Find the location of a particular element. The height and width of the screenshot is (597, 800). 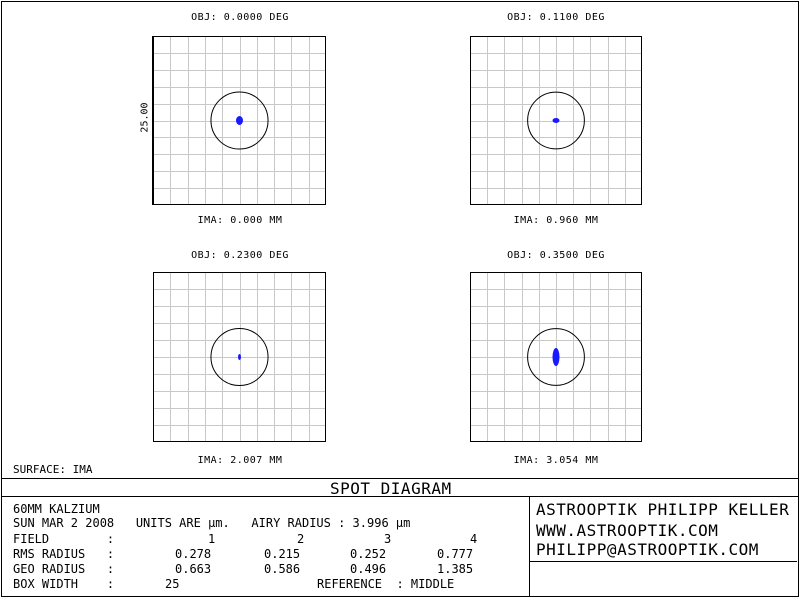

plot-1-ima-label: IMA: 0.000 MM is located at coordinates (240, 220).